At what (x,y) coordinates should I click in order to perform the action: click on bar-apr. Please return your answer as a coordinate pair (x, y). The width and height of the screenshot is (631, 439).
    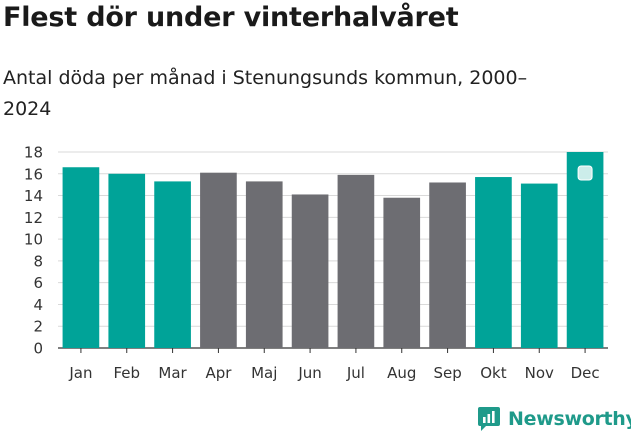
    Looking at the image, I should click on (218, 260).